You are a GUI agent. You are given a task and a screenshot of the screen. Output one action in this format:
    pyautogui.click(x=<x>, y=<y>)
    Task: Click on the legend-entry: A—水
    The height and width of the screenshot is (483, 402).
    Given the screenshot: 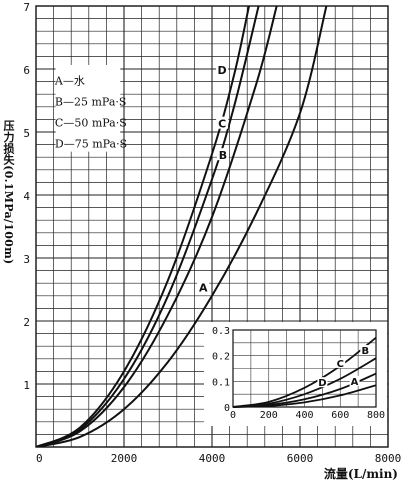 What is the action you would take?
    pyautogui.click(x=69, y=80)
    